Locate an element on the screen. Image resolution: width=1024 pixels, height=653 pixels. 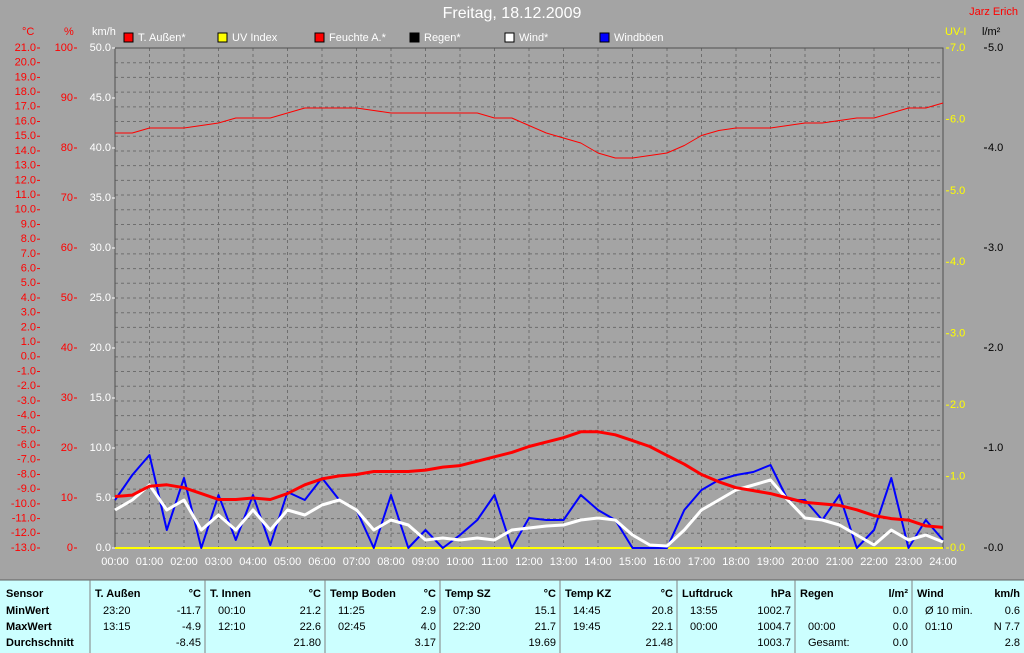
cell-value: 21.80 is located at coordinates (307, 643).